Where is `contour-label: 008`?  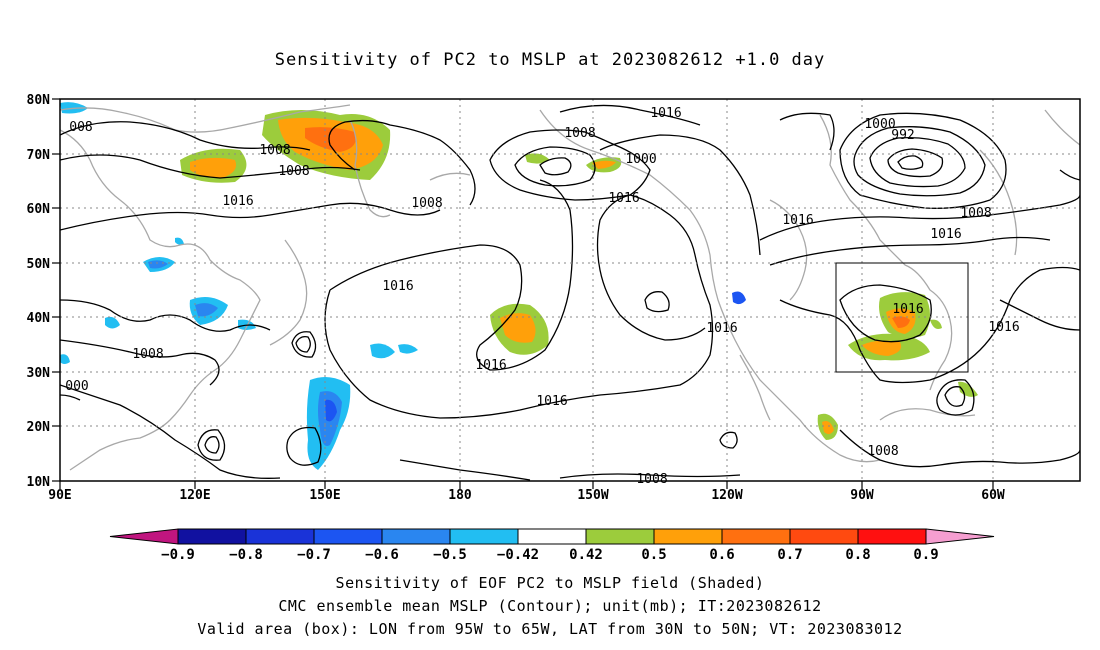
contour-label: 008 is located at coordinates (80, 127).